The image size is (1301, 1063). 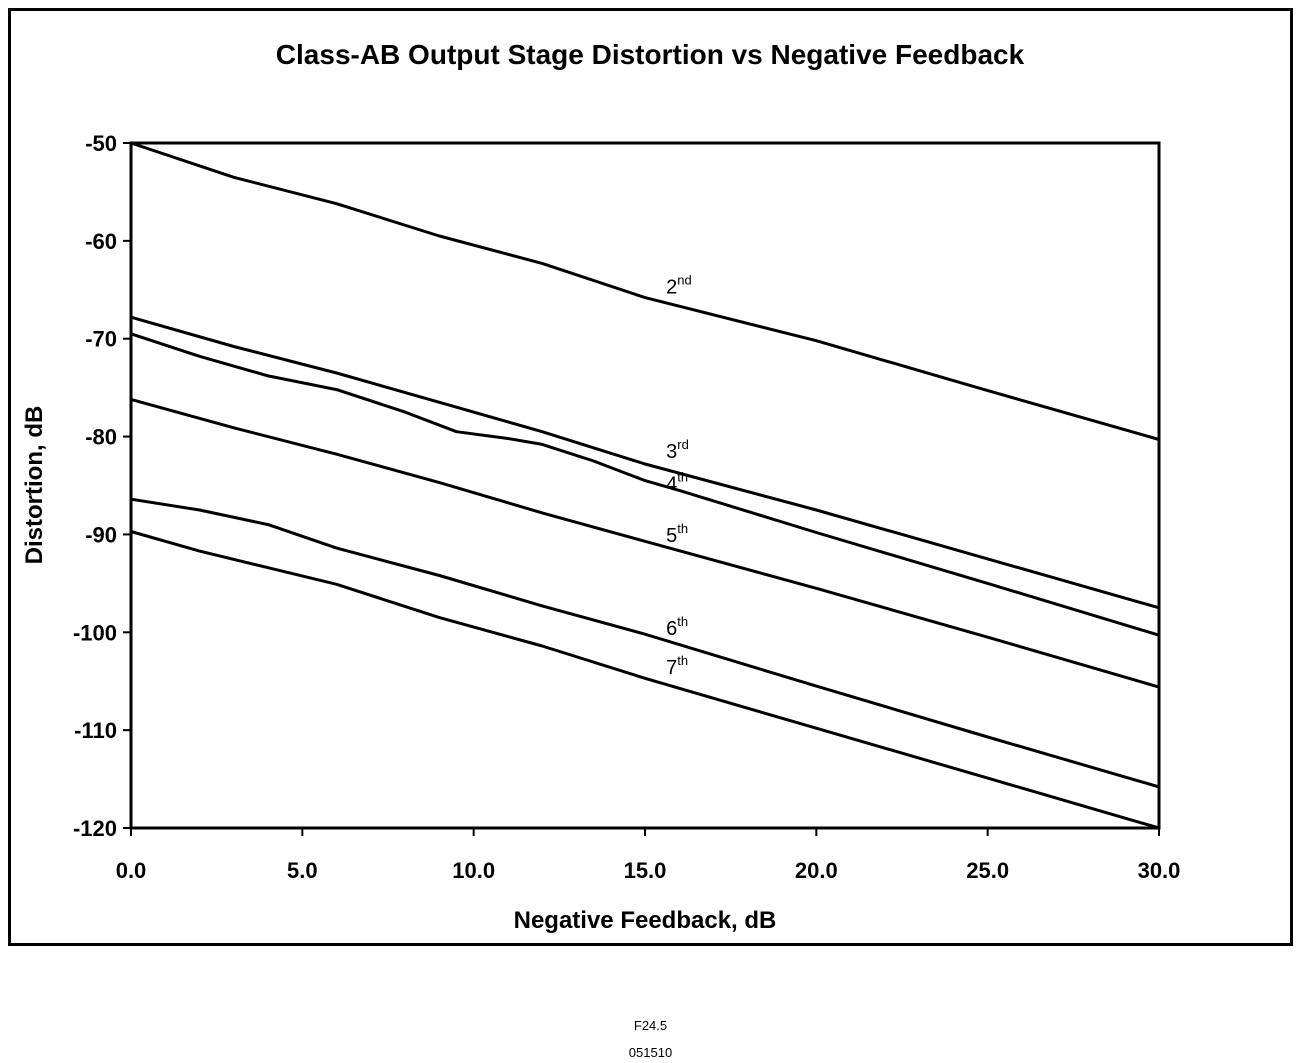 What do you see at coordinates (677, 534) in the screenshot?
I see `series-label-5th: 5th` at bounding box center [677, 534].